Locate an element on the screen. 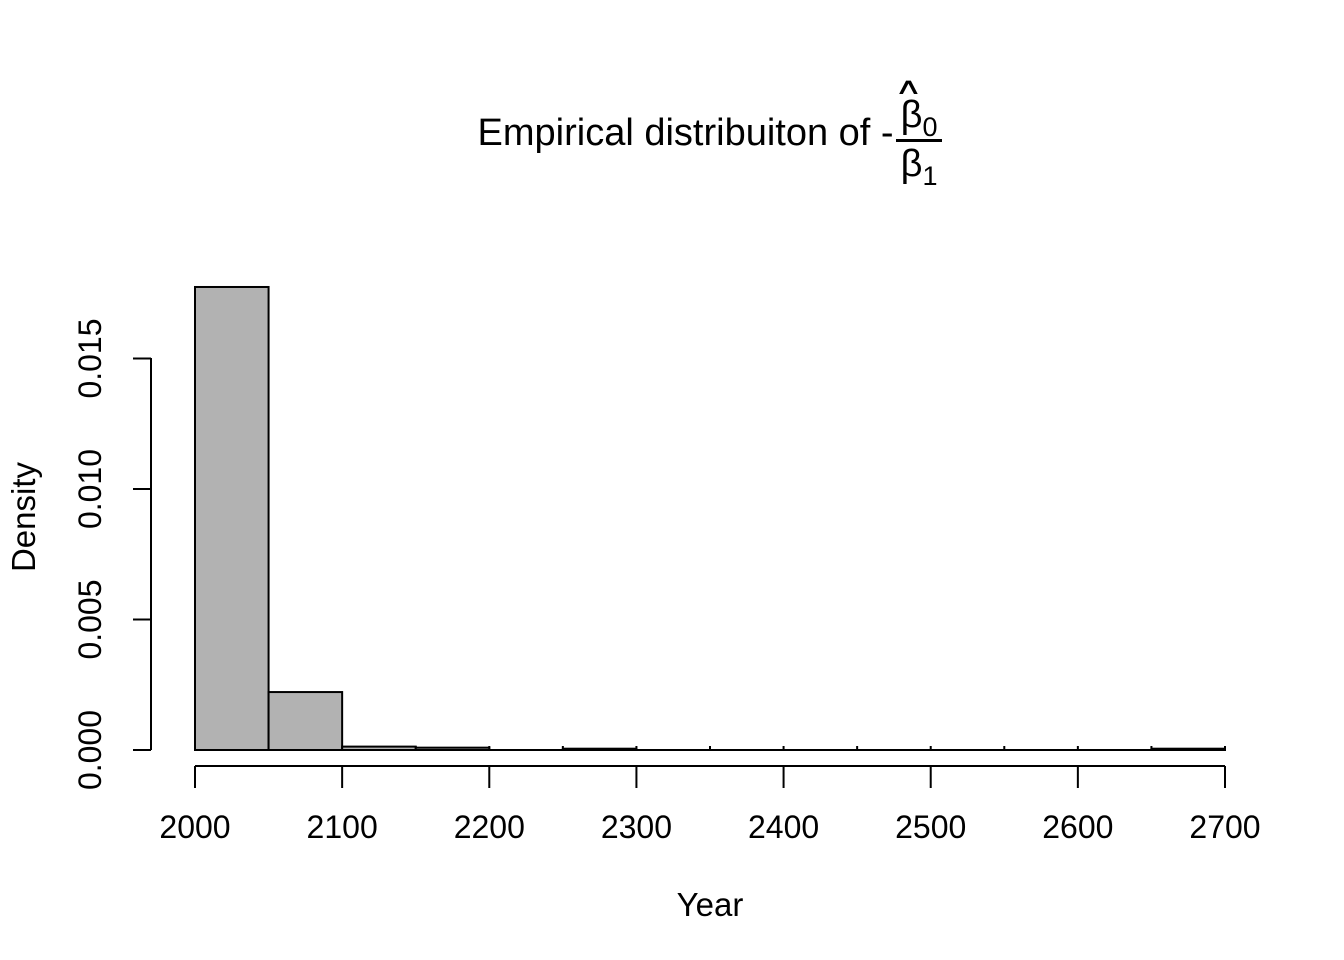 The width and height of the screenshot is (1344, 960). y-axis-tick-label: 0.010 is located at coordinates (90, 489).